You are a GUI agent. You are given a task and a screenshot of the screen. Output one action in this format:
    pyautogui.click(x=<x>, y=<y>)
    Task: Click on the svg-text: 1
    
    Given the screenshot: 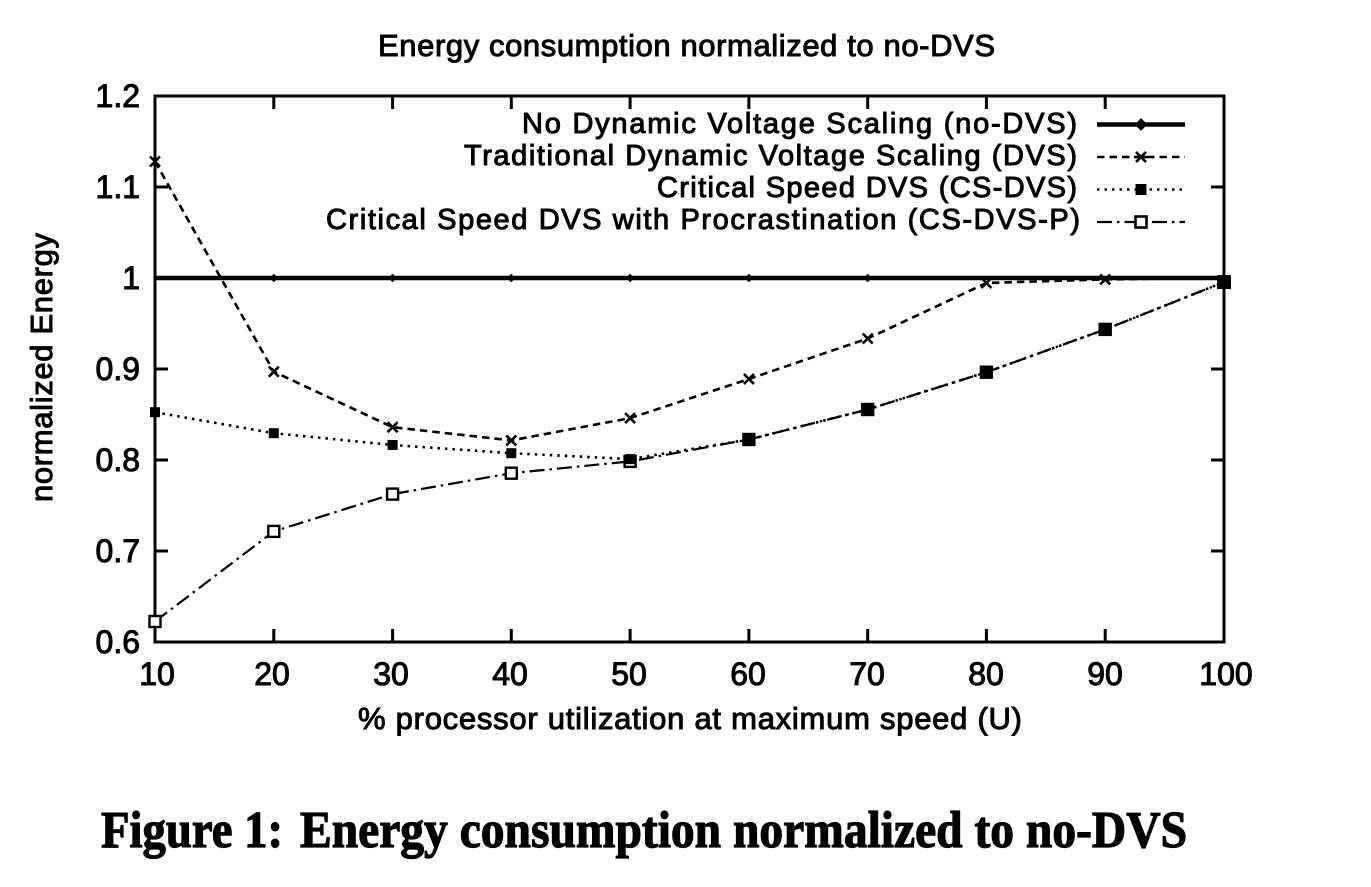 What is the action you would take?
    pyautogui.click(x=131, y=278)
    